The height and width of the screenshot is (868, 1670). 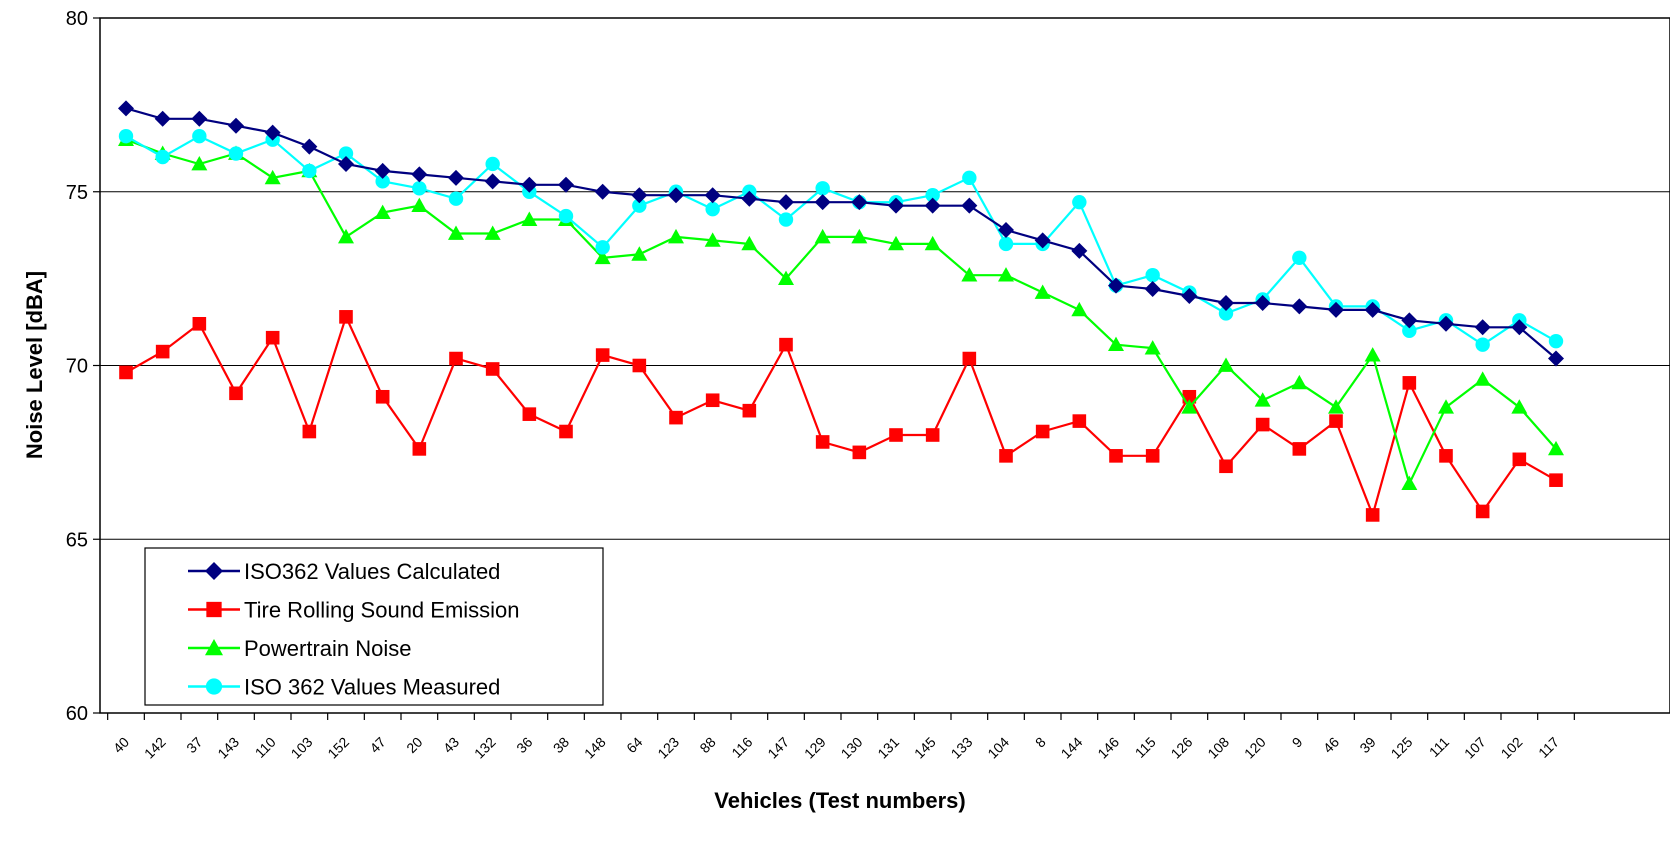 I want to click on x-tick-label-142: 142, so click(x=155, y=748).